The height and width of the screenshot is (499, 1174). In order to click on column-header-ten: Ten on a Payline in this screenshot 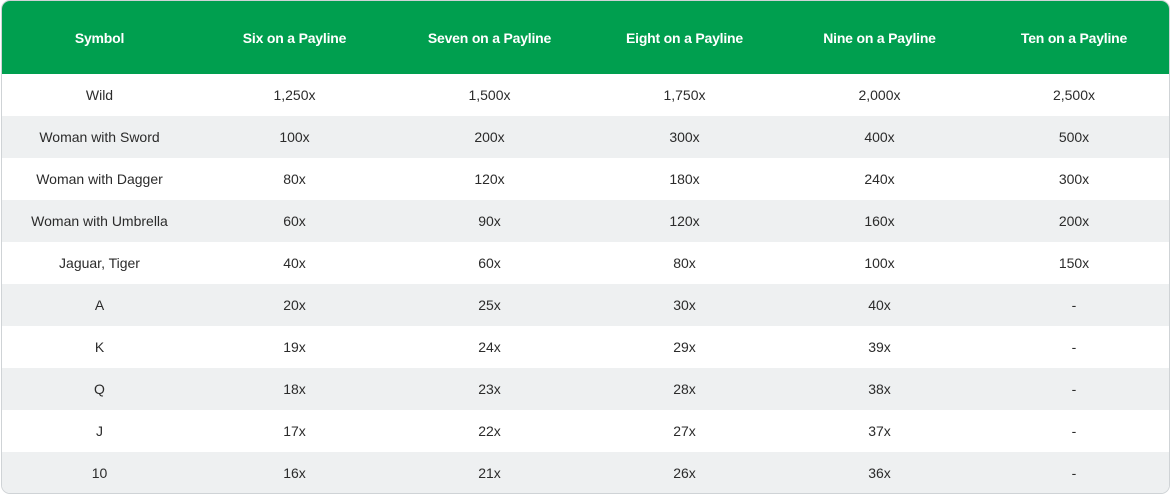, I will do `click(1074, 37)`.